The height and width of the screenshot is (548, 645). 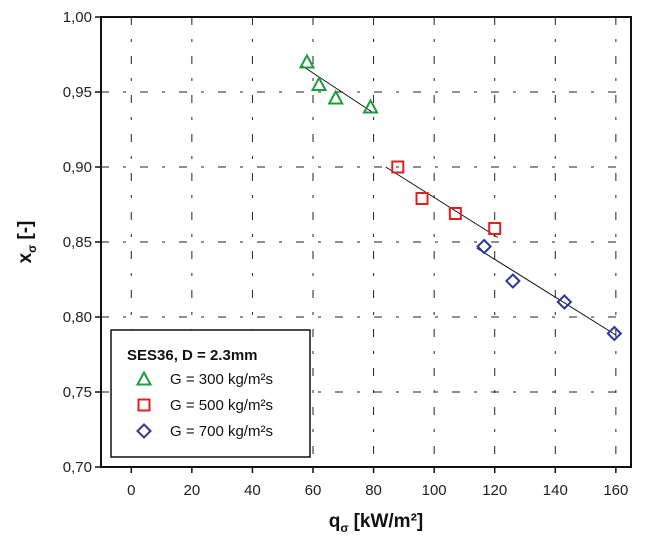 What do you see at coordinates (335, 521) in the screenshot?
I see `x-axis-title-main: q` at bounding box center [335, 521].